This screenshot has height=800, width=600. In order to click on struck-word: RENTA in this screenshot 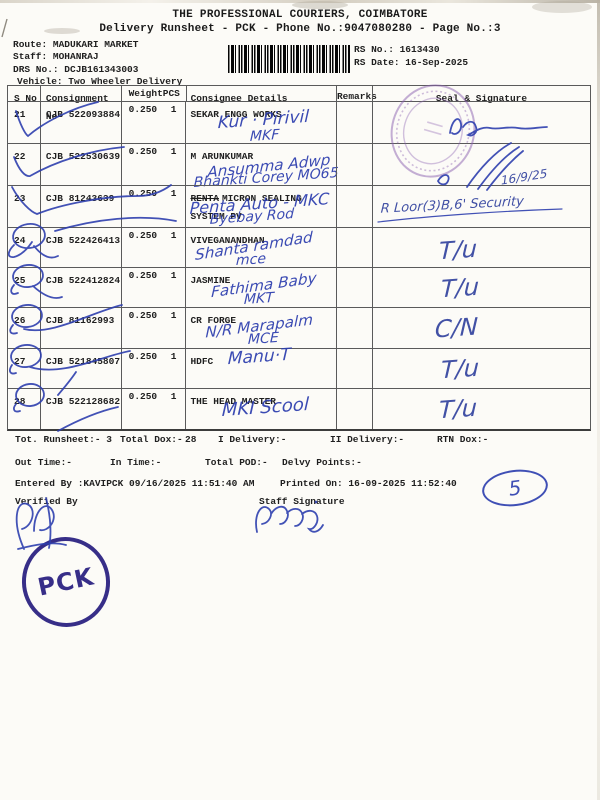, I will do `click(204, 198)`.